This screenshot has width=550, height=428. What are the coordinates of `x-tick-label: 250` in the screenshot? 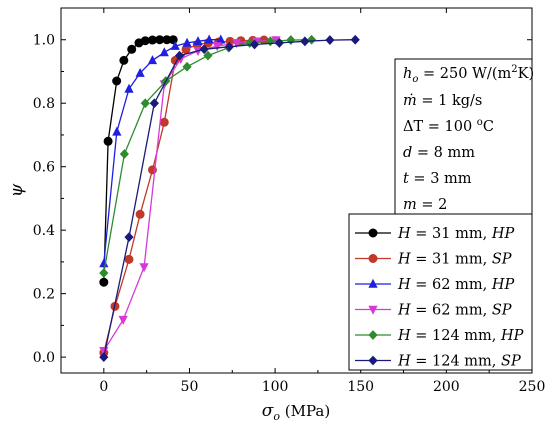 It's located at (532, 387).